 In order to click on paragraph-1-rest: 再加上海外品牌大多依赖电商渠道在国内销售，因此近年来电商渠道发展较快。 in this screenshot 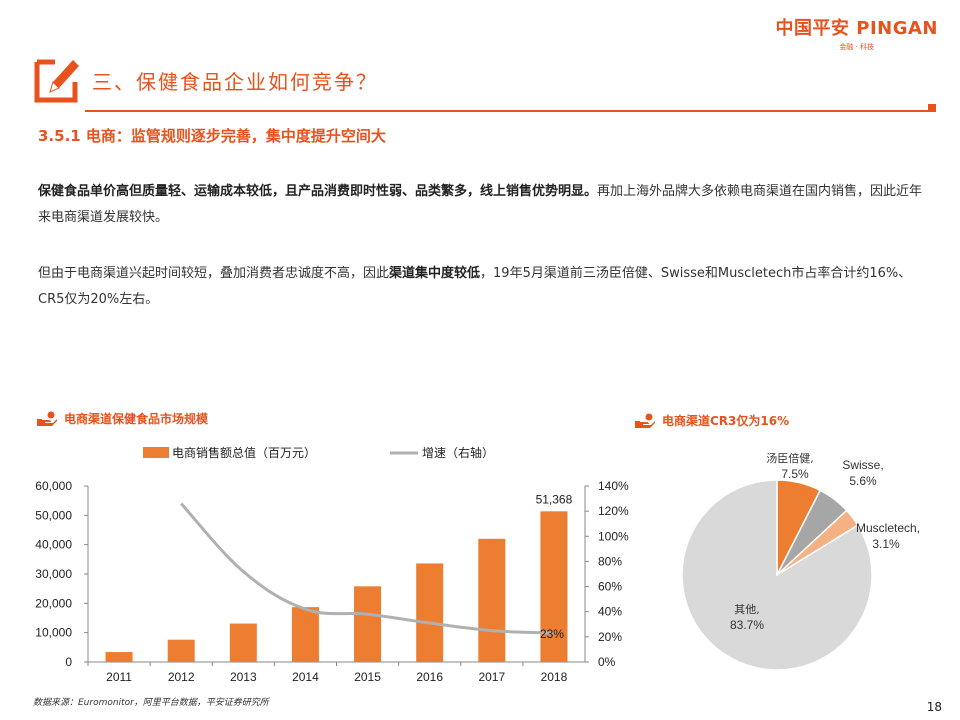, I will do `click(480, 204)`.